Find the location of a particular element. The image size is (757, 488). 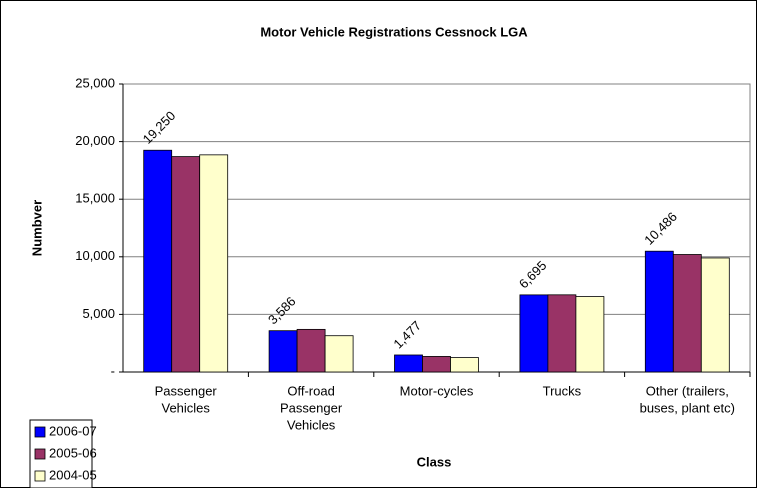

x-tick-label: Motor-cycles is located at coordinates (437, 390).